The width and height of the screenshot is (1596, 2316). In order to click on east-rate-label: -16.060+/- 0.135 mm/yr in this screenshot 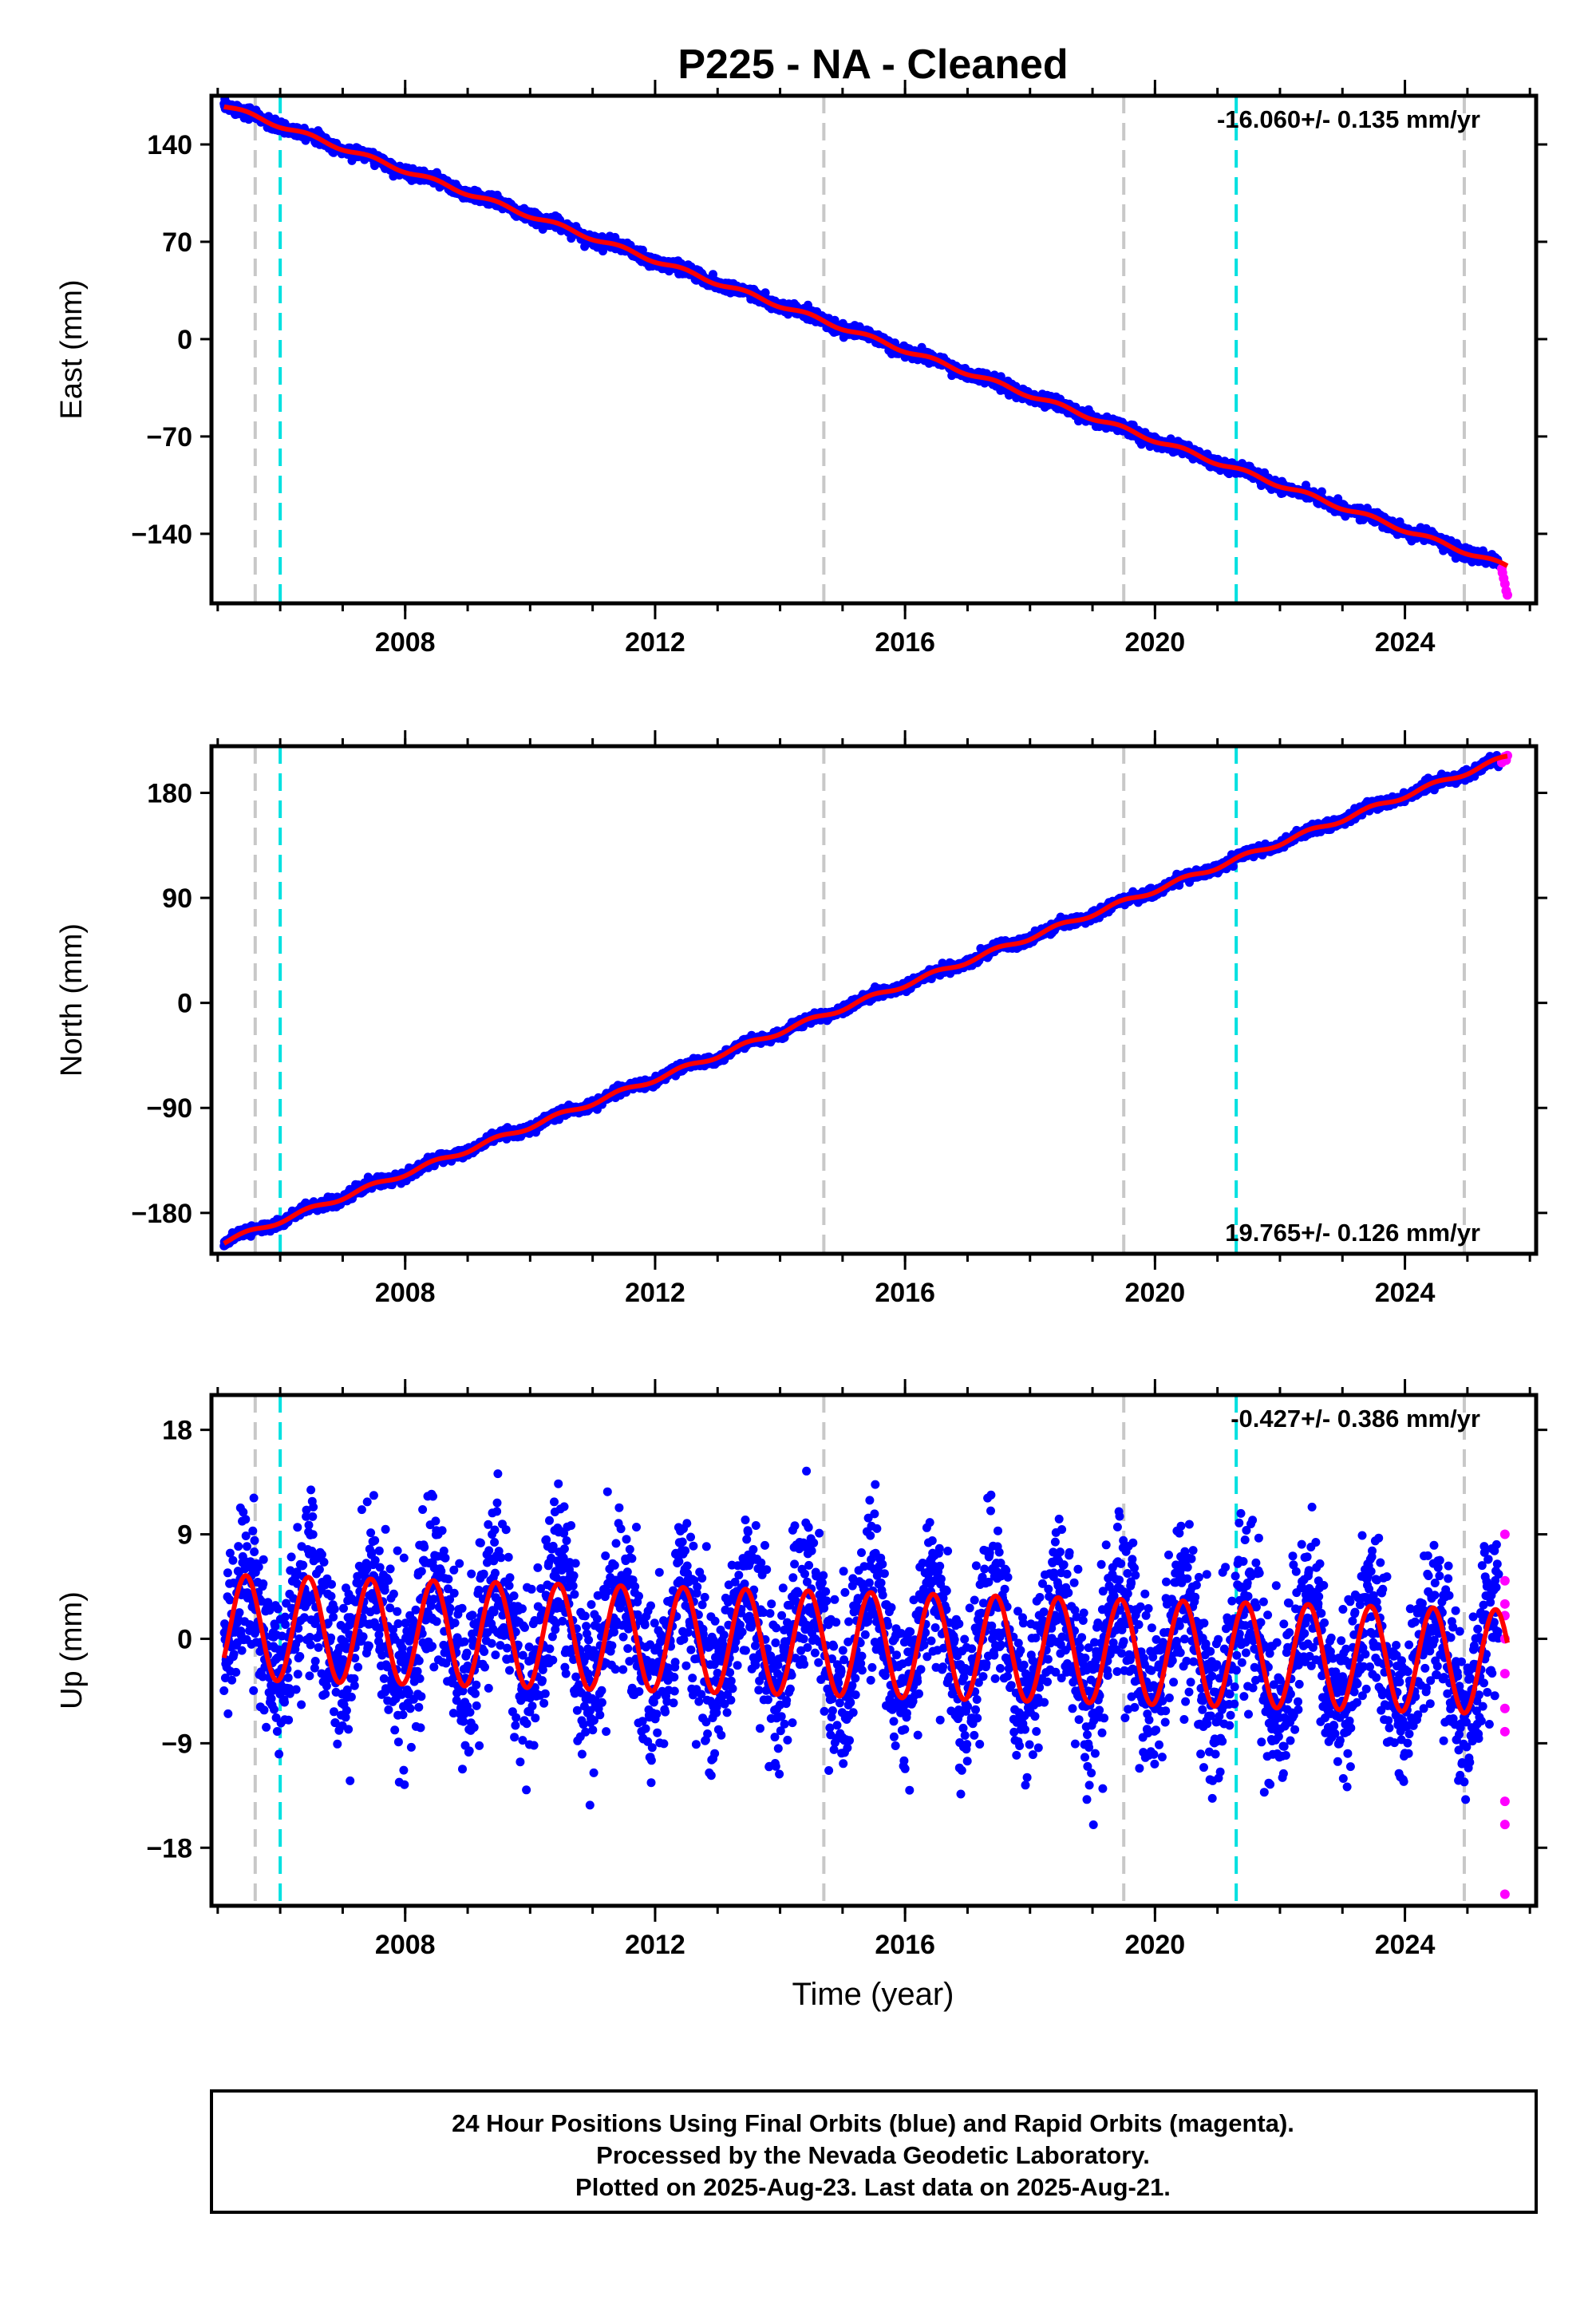, I will do `click(1348, 119)`.